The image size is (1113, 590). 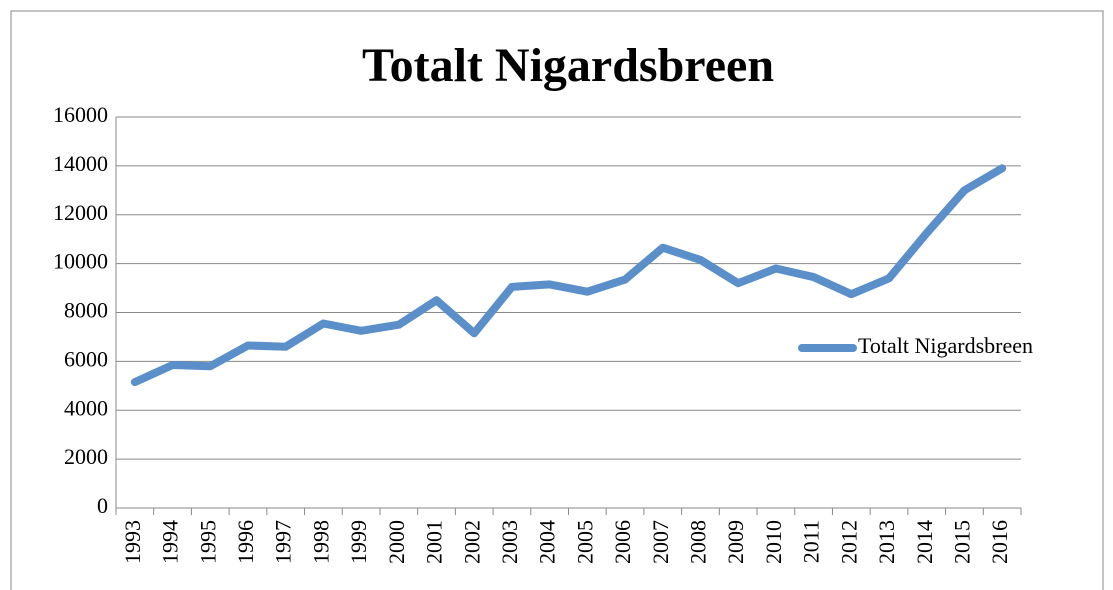 What do you see at coordinates (80, 163) in the screenshot?
I see `y-tick-label: 14000` at bounding box center [80, 163].